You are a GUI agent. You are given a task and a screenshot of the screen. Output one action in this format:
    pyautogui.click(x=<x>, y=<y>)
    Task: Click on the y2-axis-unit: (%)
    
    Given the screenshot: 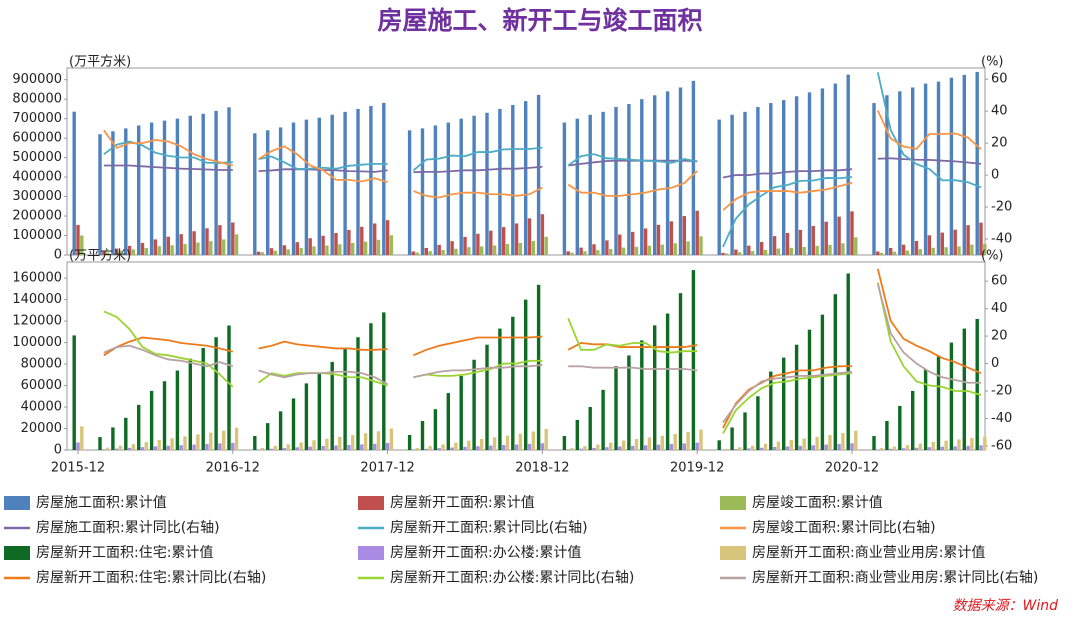 What is the action you would take?
    pyautogui.click(x=992, y=62)
    